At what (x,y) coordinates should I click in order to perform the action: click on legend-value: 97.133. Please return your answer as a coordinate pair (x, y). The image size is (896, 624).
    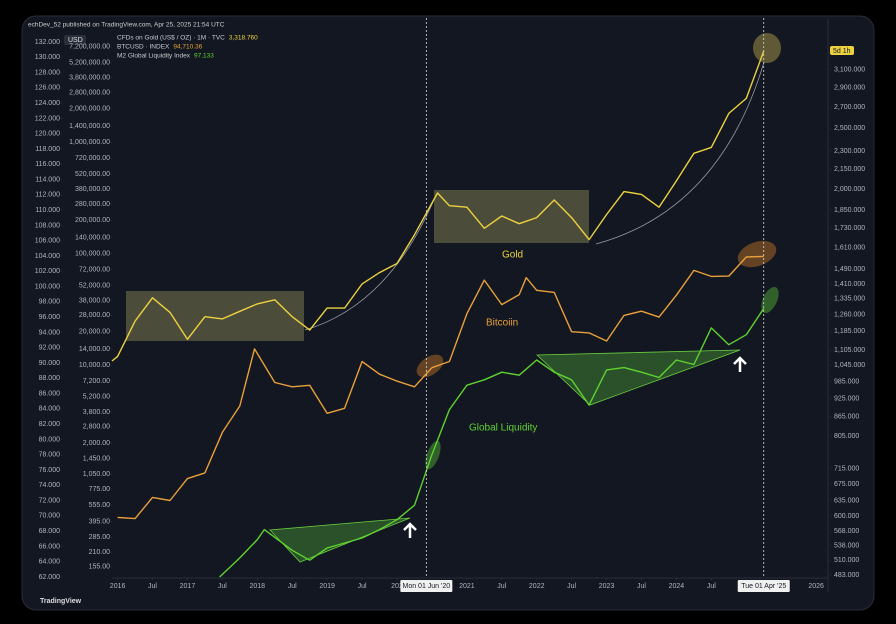
    Looking at the image, I should click on (204, 56).